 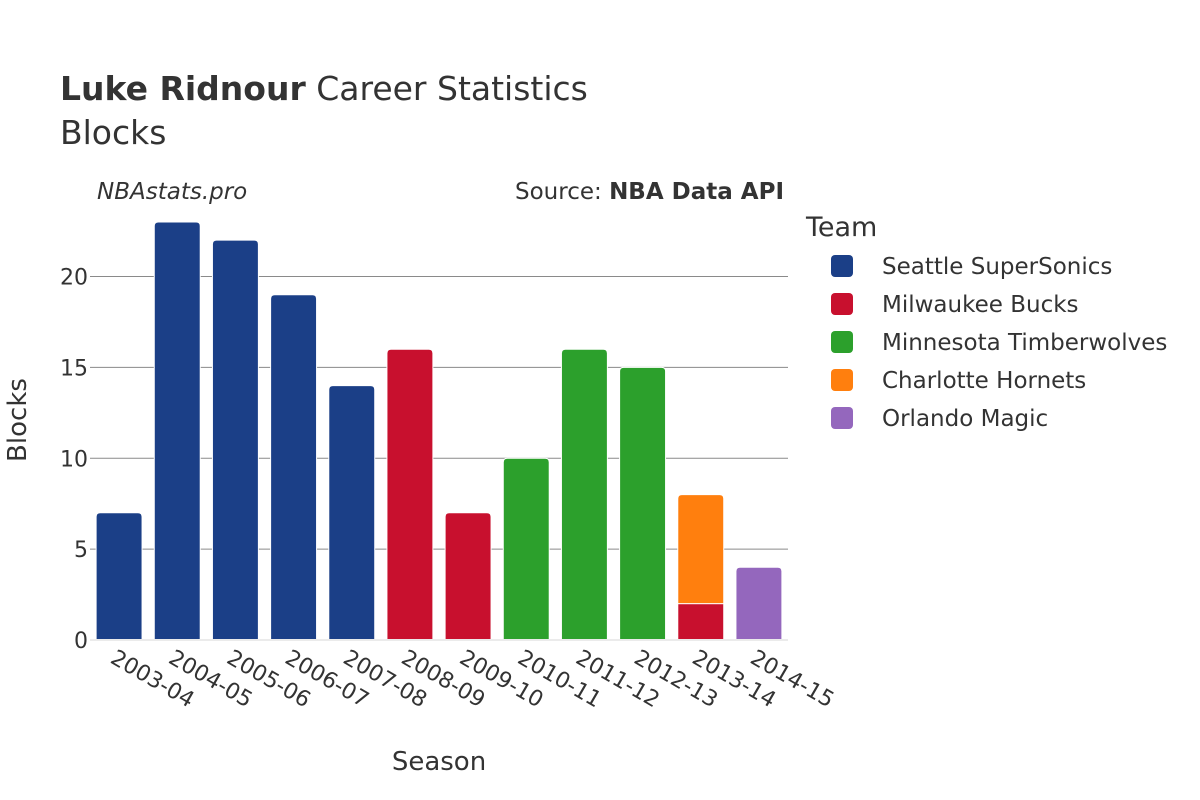 I want to click on watermark: NBAstats.pro, so click(x=172, y=192).